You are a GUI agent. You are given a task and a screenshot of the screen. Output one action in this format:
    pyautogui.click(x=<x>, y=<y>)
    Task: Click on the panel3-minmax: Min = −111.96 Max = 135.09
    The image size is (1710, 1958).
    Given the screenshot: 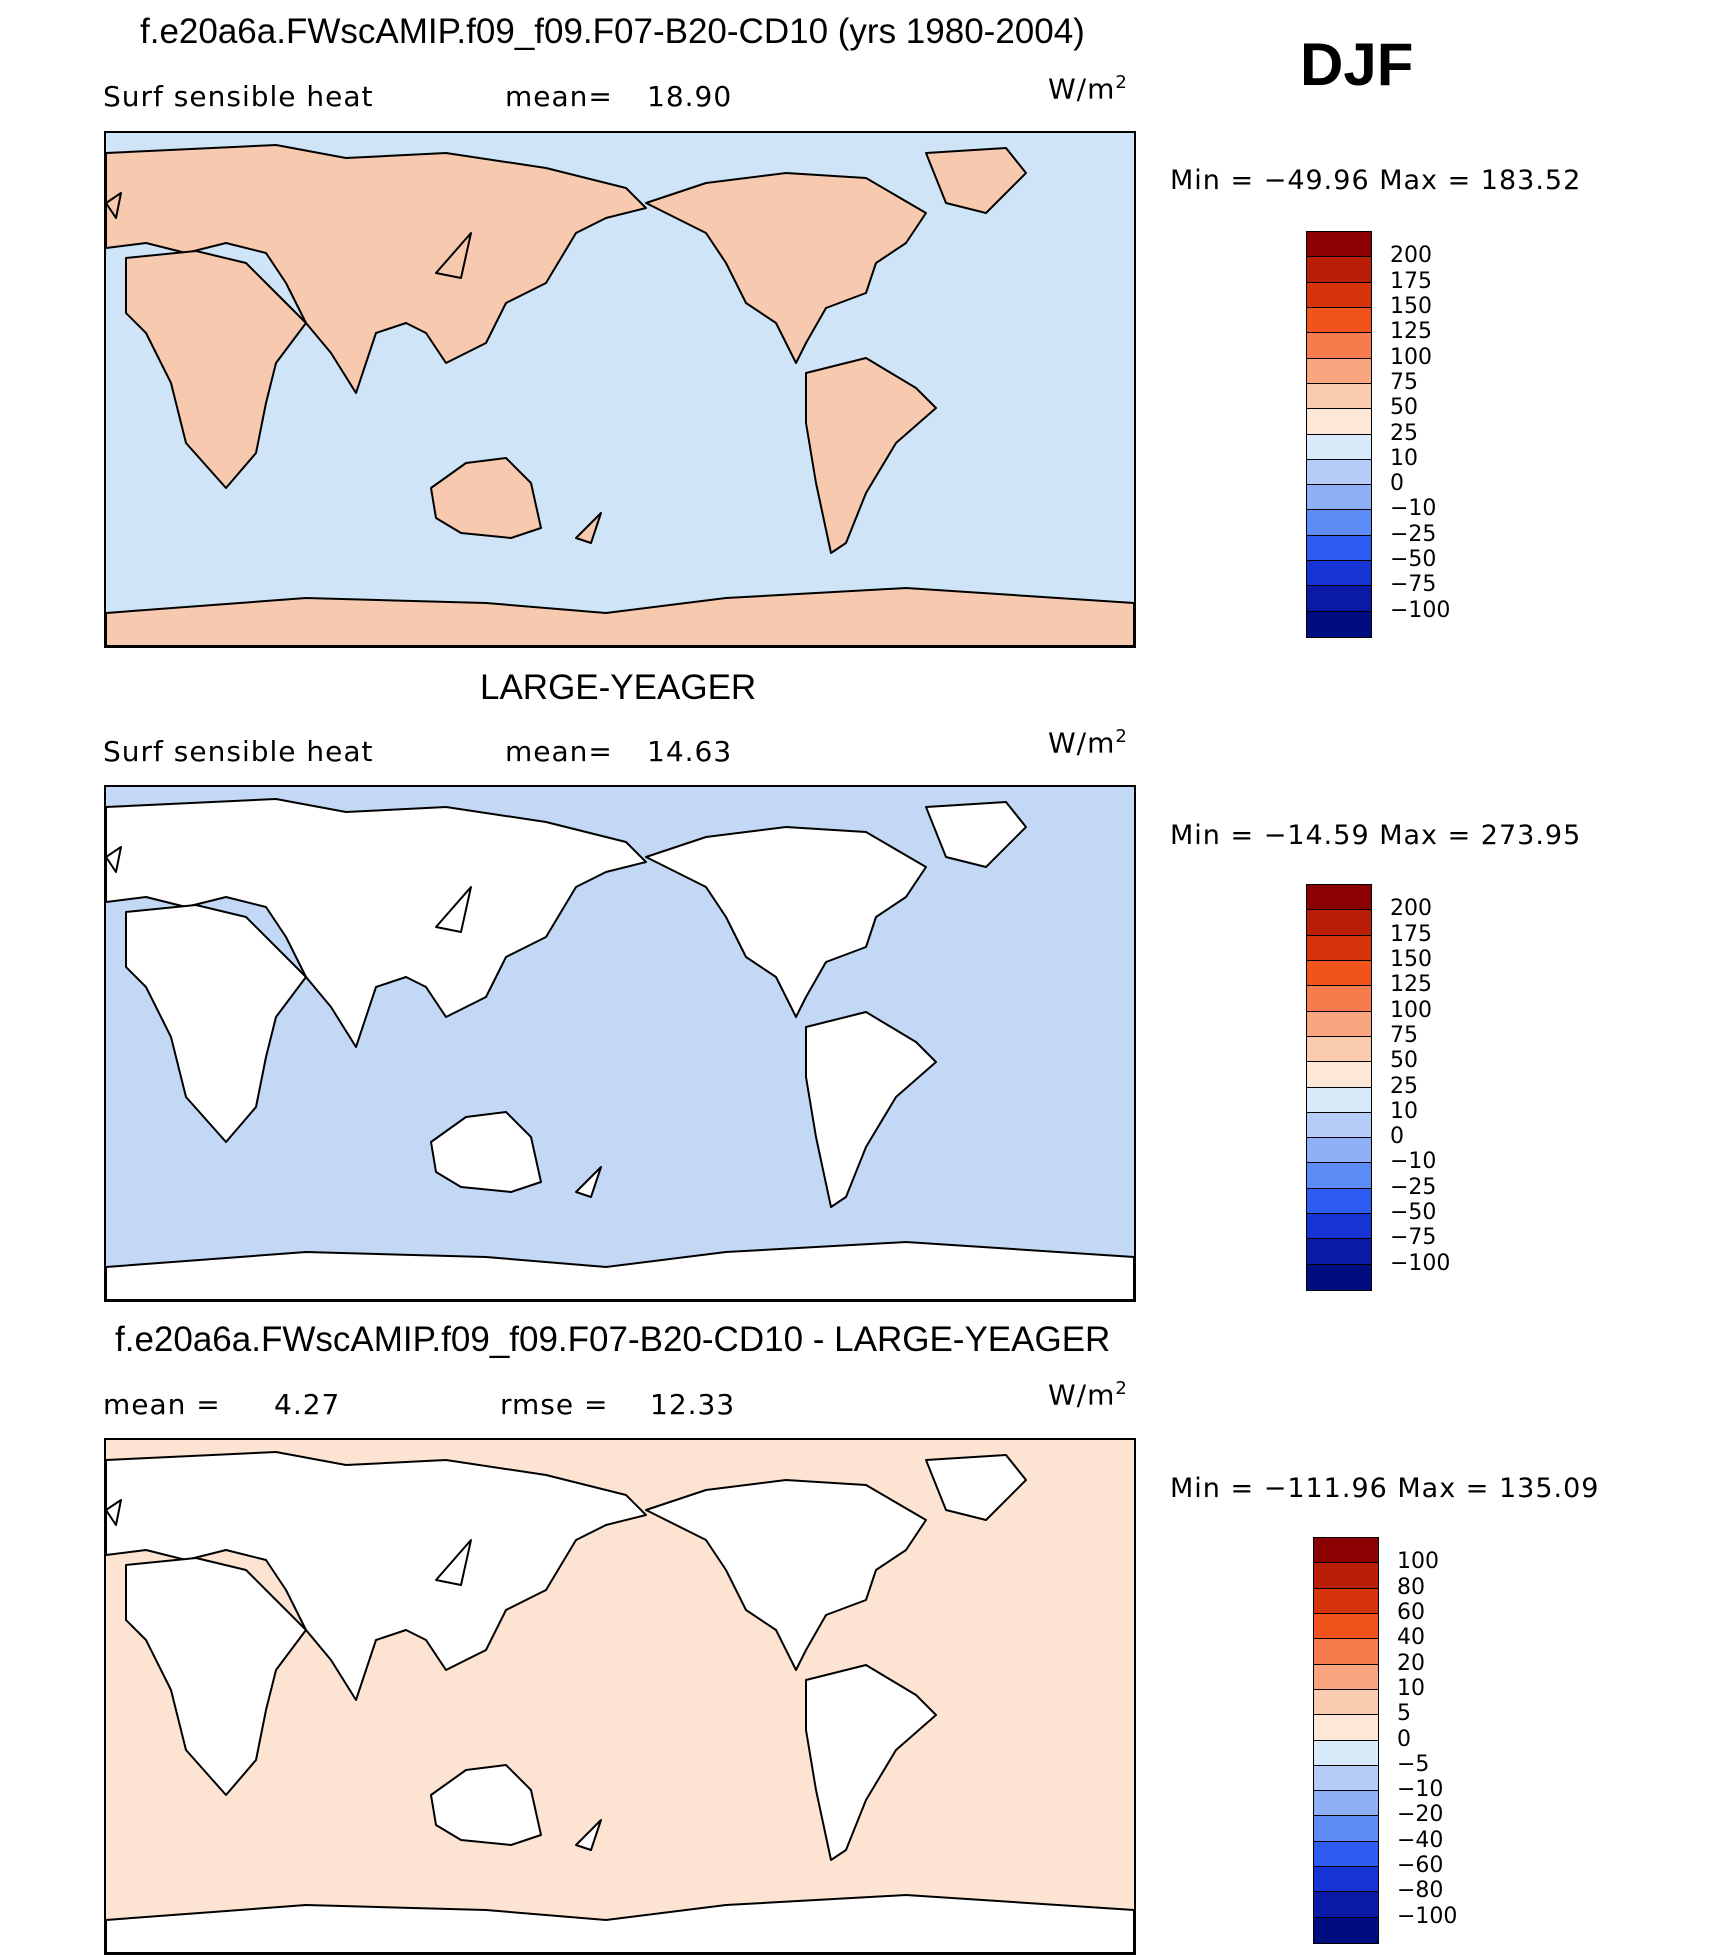 What is the action you would take?
    pyautogui.click(x=1385, y=1488)
    